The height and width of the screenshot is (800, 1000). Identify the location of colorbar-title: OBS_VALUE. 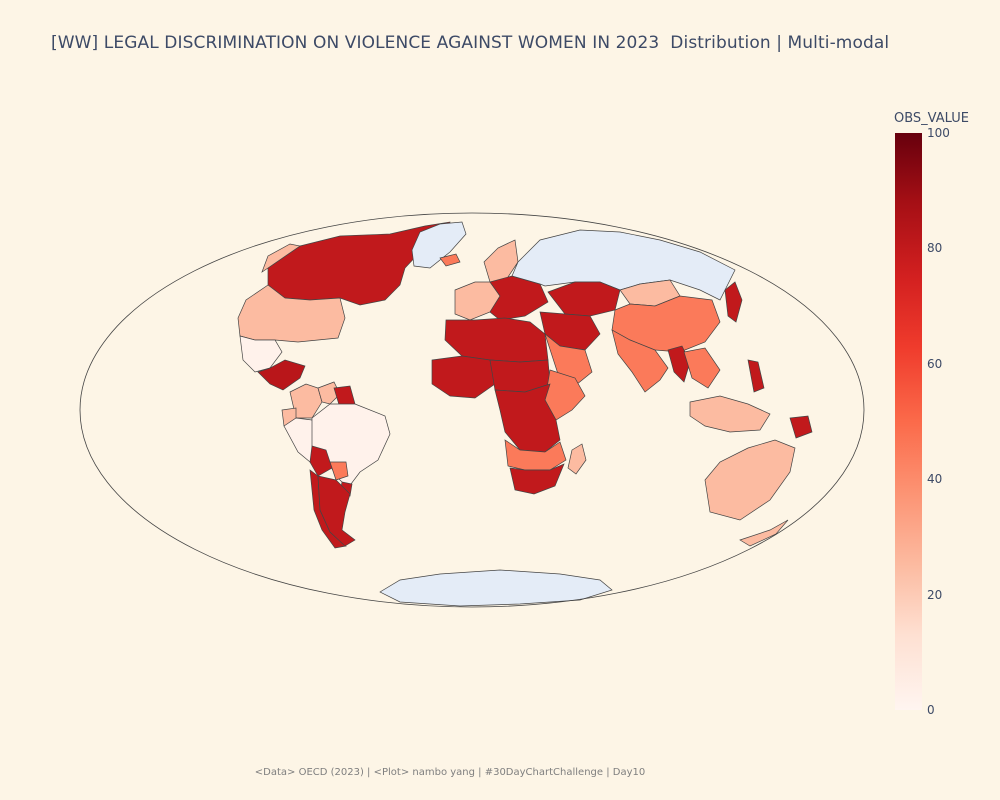
(931, 118).